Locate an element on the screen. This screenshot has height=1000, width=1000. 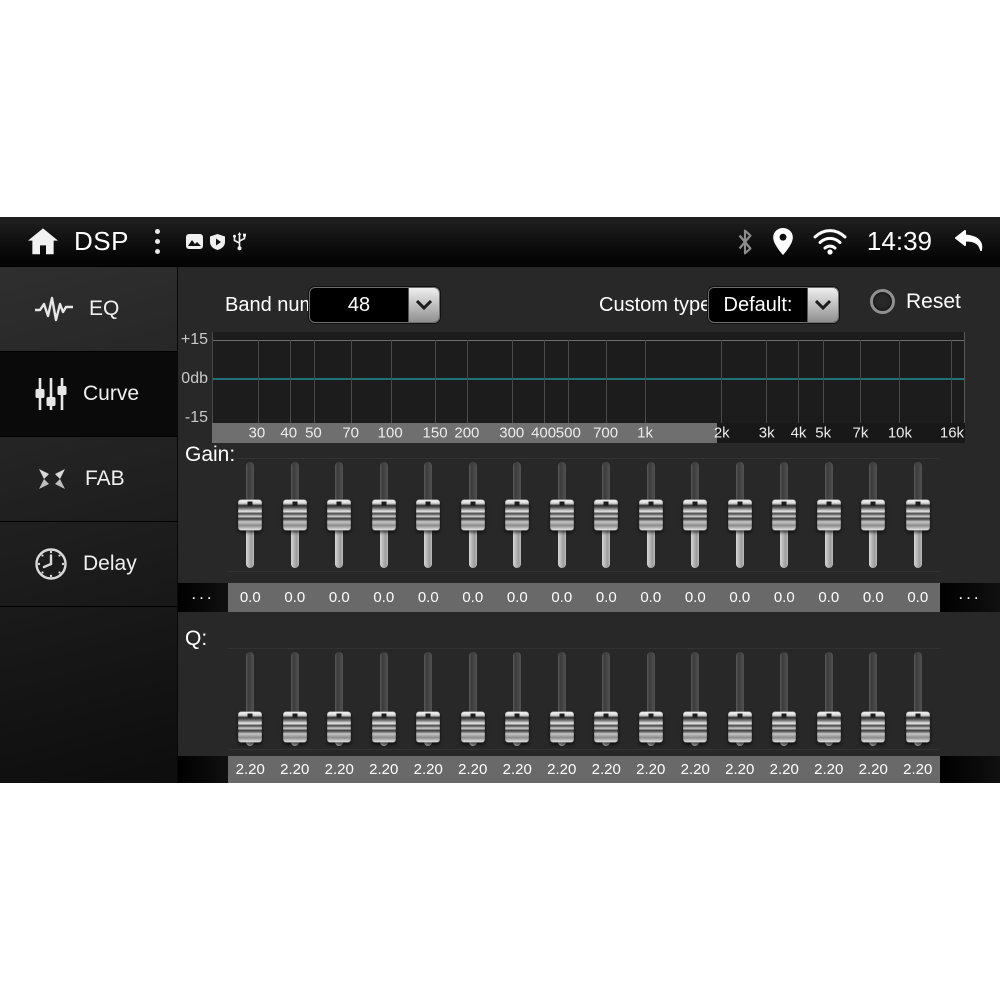
sidebar-item-eq: EQ is located at coordinates (88, 309).